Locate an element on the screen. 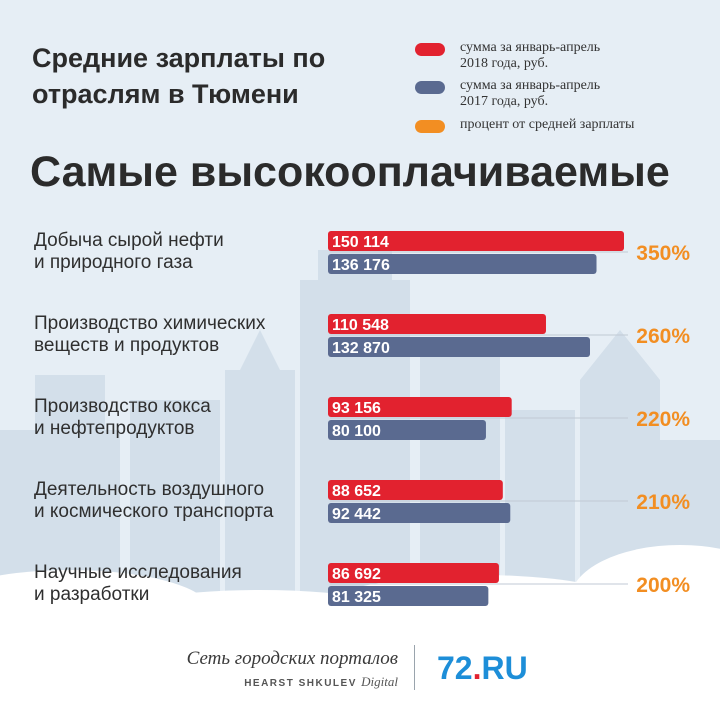 The height and width of the screenshot is (720, 720). bar-value-label: 88 652 is located at coordinates (356, 491).